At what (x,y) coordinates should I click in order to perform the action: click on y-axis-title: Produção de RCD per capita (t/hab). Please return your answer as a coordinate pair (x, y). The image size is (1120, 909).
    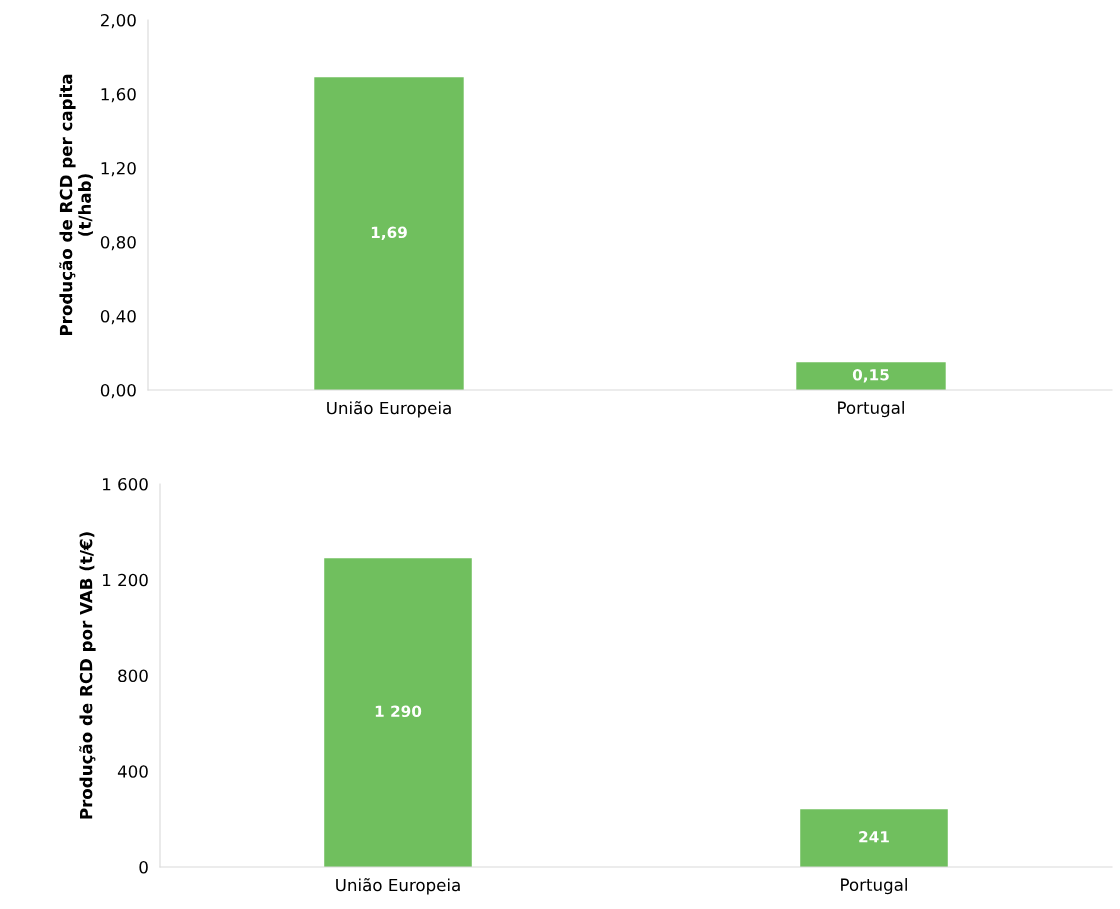
    Looking at the image, I should click on (76, 204).